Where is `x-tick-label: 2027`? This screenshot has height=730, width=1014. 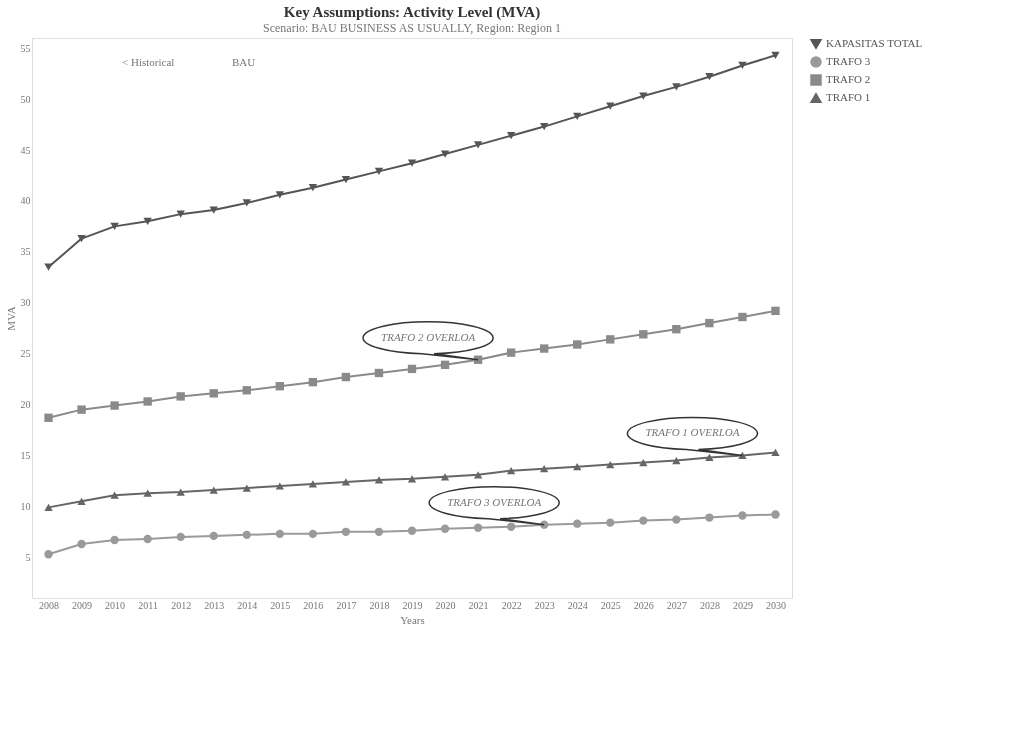 x-tick-label: 2027 is located at coordinates (676, 605).